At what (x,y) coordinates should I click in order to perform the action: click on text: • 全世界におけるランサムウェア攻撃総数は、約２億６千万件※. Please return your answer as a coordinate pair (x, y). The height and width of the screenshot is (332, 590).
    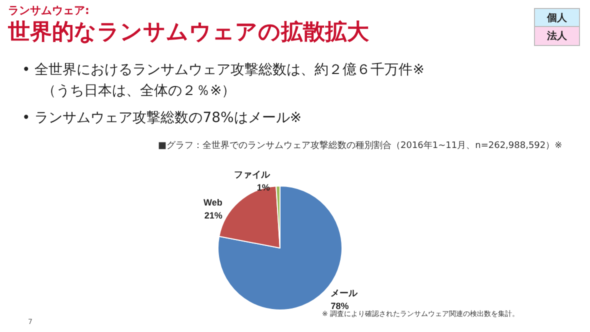
    Looking at the image, I should click on (223, 70).